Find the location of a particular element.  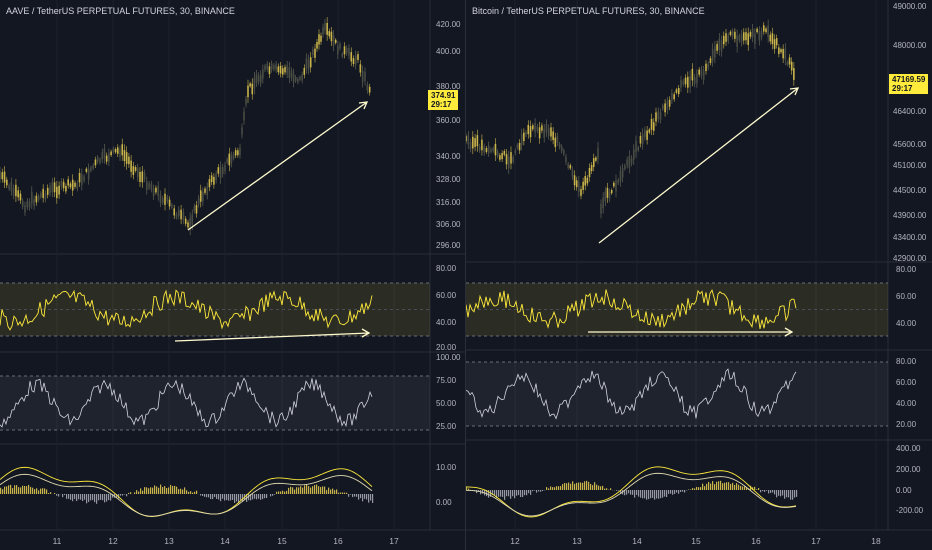

macd-signal-line is located at coordinates (631, 494).